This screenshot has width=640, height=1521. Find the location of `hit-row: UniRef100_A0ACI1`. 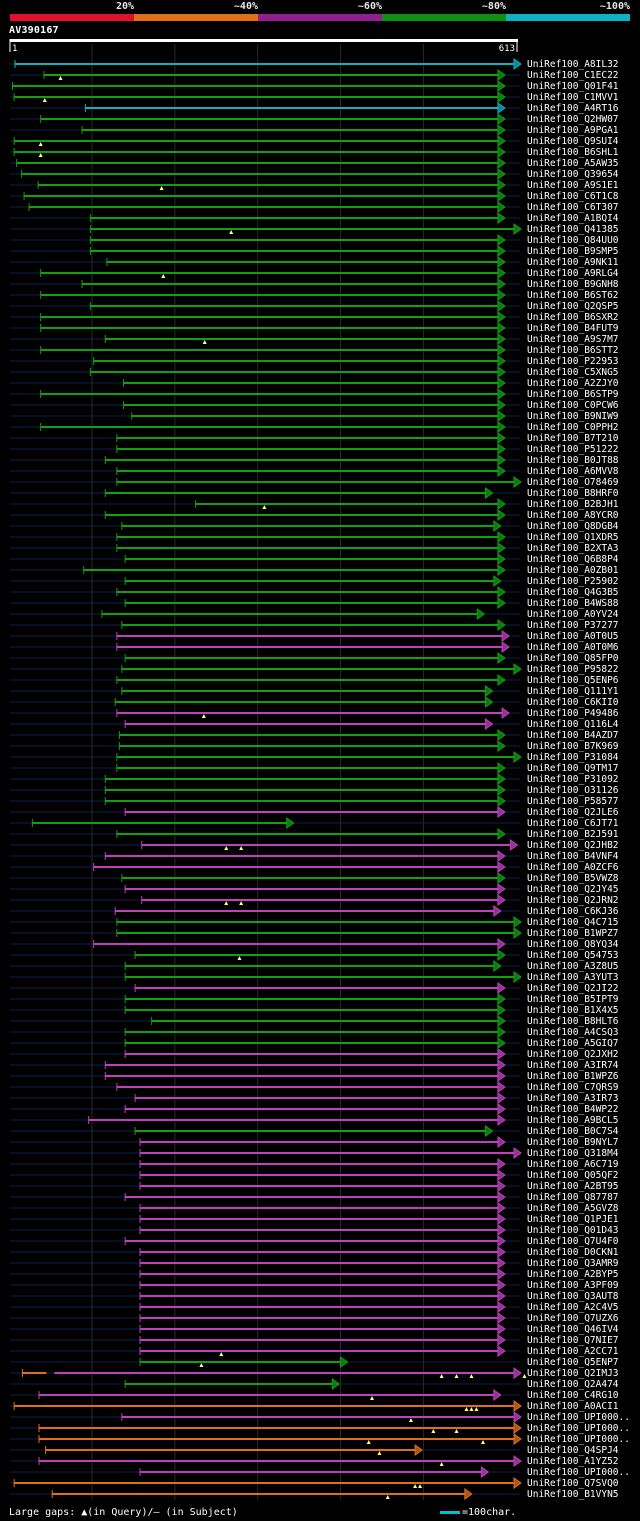

hit-row: UniRef100_A0ACI1 is located at coordinates (314, 1406).